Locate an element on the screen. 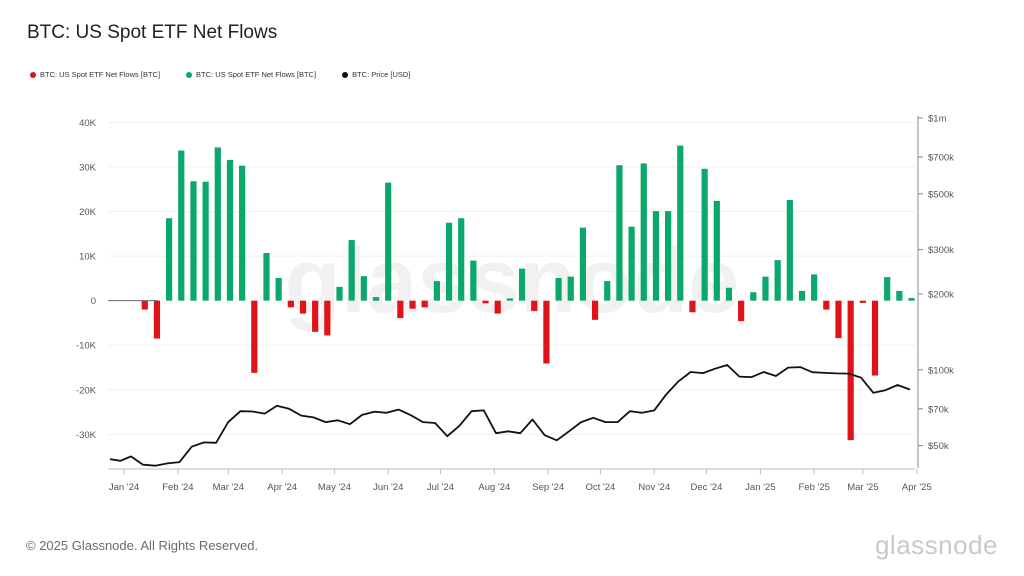 The width and height of the screenshot is (1024, 576). y-left-tick-label: 10K is located at coordinates (88, 257).